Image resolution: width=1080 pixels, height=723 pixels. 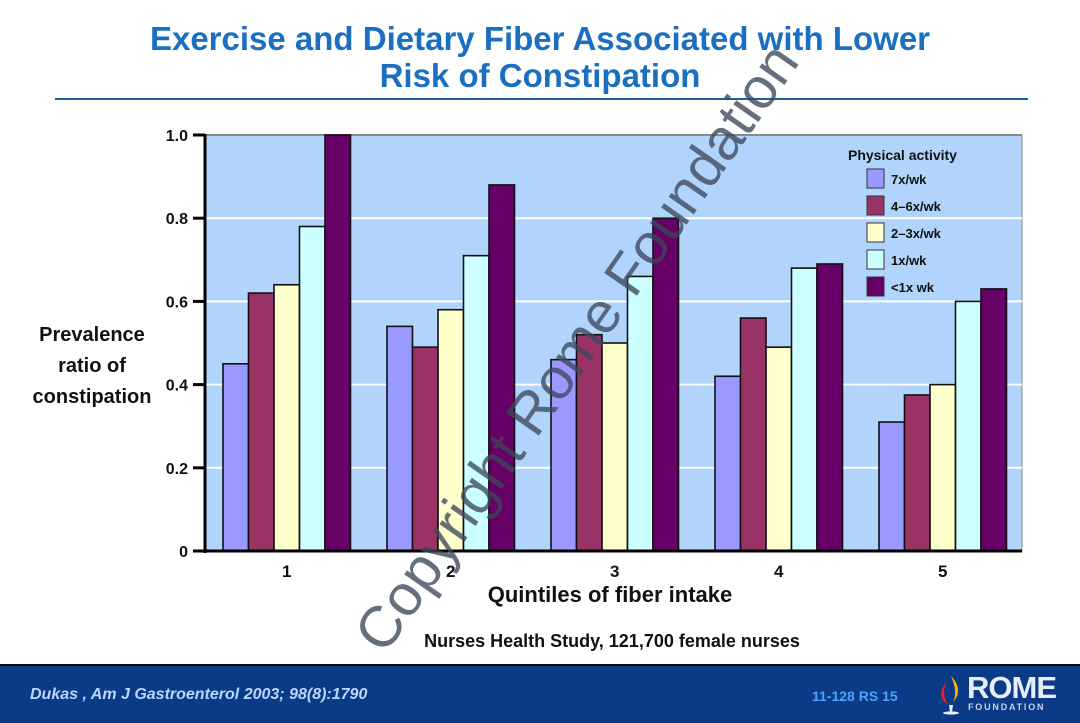 What do you see at coordinates (177, 386) in the screenshot?
I see `y-tick-label: 0.4` at bounding box center [177, 386].